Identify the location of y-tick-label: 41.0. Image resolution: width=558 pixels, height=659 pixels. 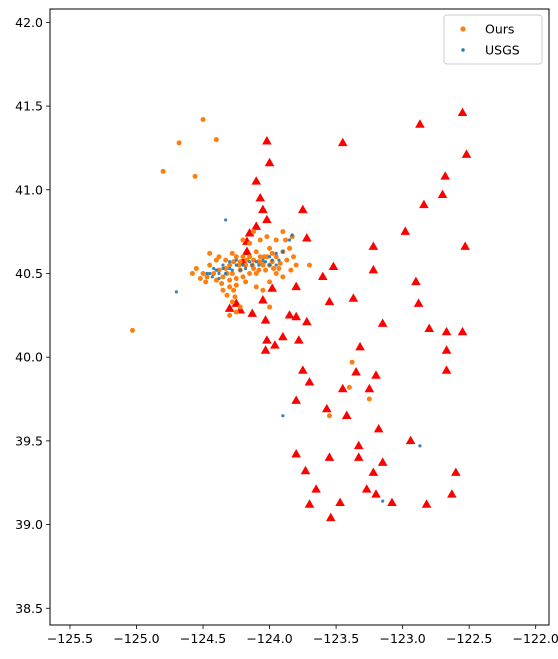
(29, 189).